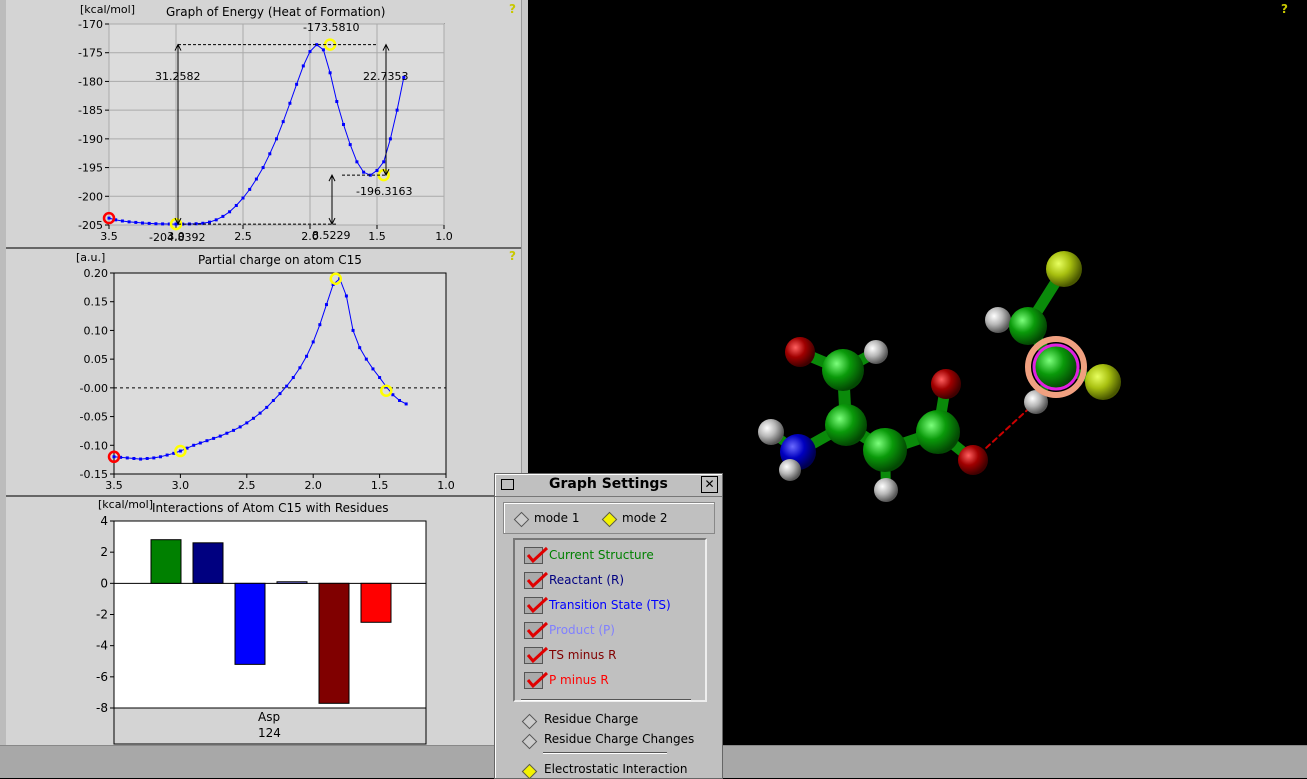 Image resolution: width=1307 pixels, height=779 pixels. What do you see at coordinates (512, 256) in the screenshot?
I see `charge-help-icon: ?` at bounding box center [512, 256].